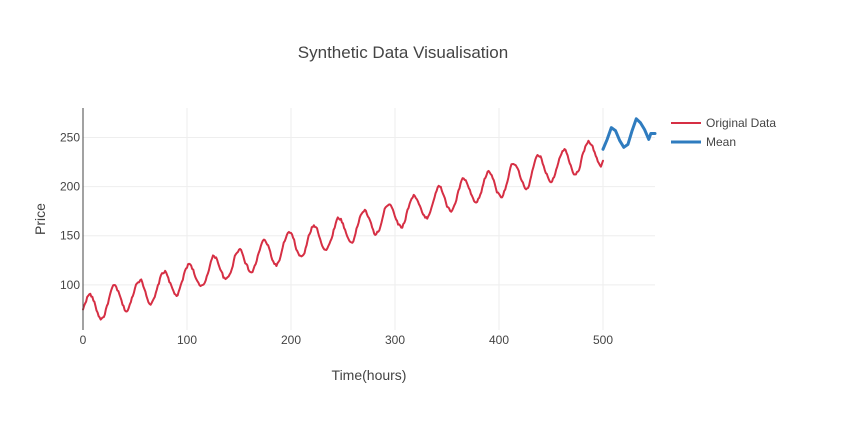 The width and height of the screenshot is (850, 443). Describe the element at coordinates (603, 340) in the screenshot. I see `x-tick-label: 500` at that location.